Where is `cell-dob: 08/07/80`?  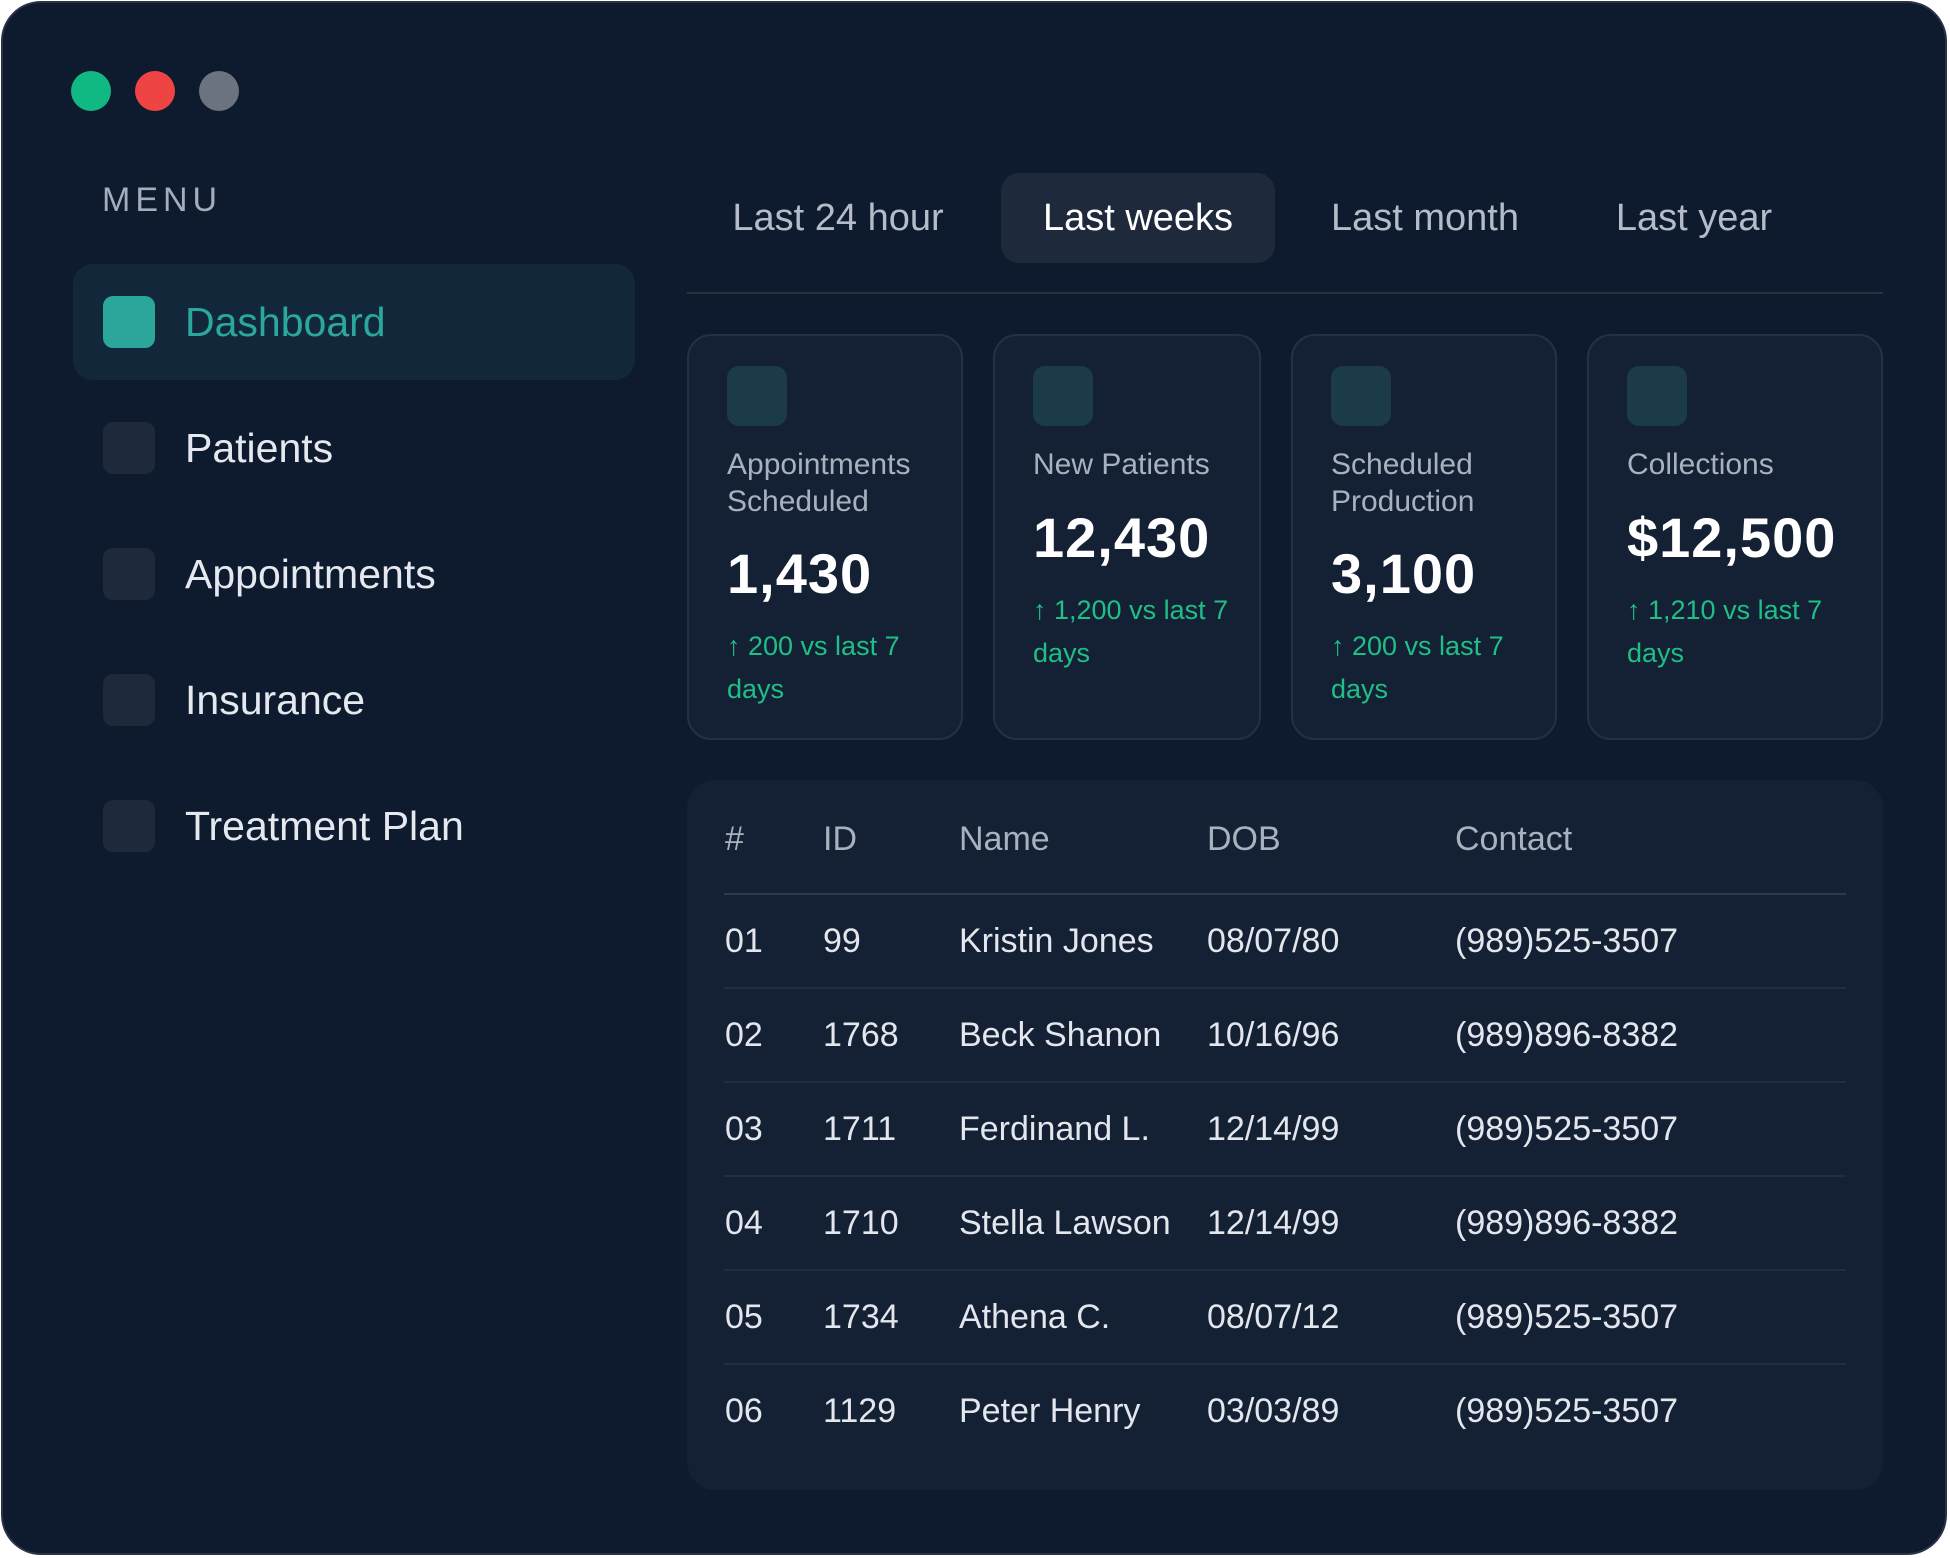 cell-dob: 08/07/80 is located at coordinates (1273, 941).